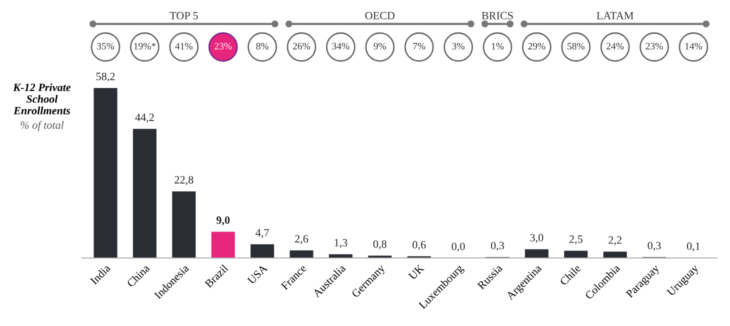  Describe the element at coordinates (257, 274) in the screenshot. I see `x-tick-label: USA` at that location.